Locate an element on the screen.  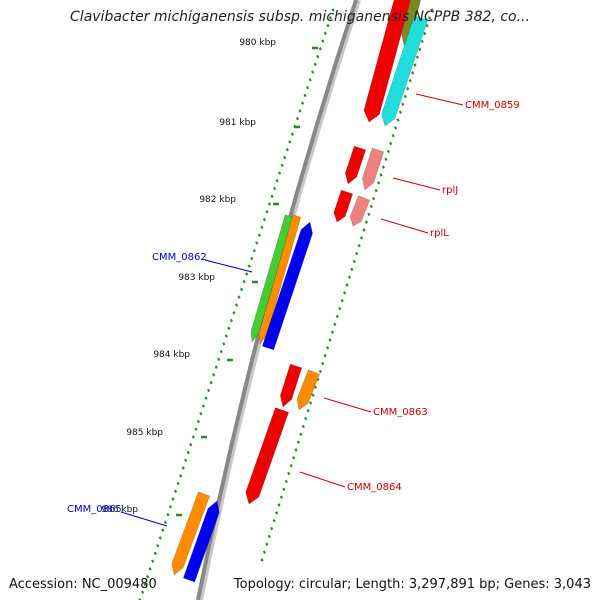
gene-label: CMM_0864 is located at coordinates (374, 487).